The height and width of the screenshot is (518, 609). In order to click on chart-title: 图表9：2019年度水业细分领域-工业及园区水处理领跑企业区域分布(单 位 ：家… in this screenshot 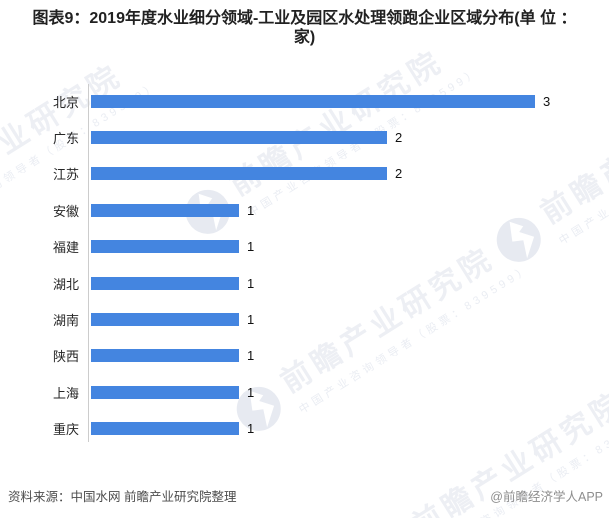, I will do `click(304, 28)`.